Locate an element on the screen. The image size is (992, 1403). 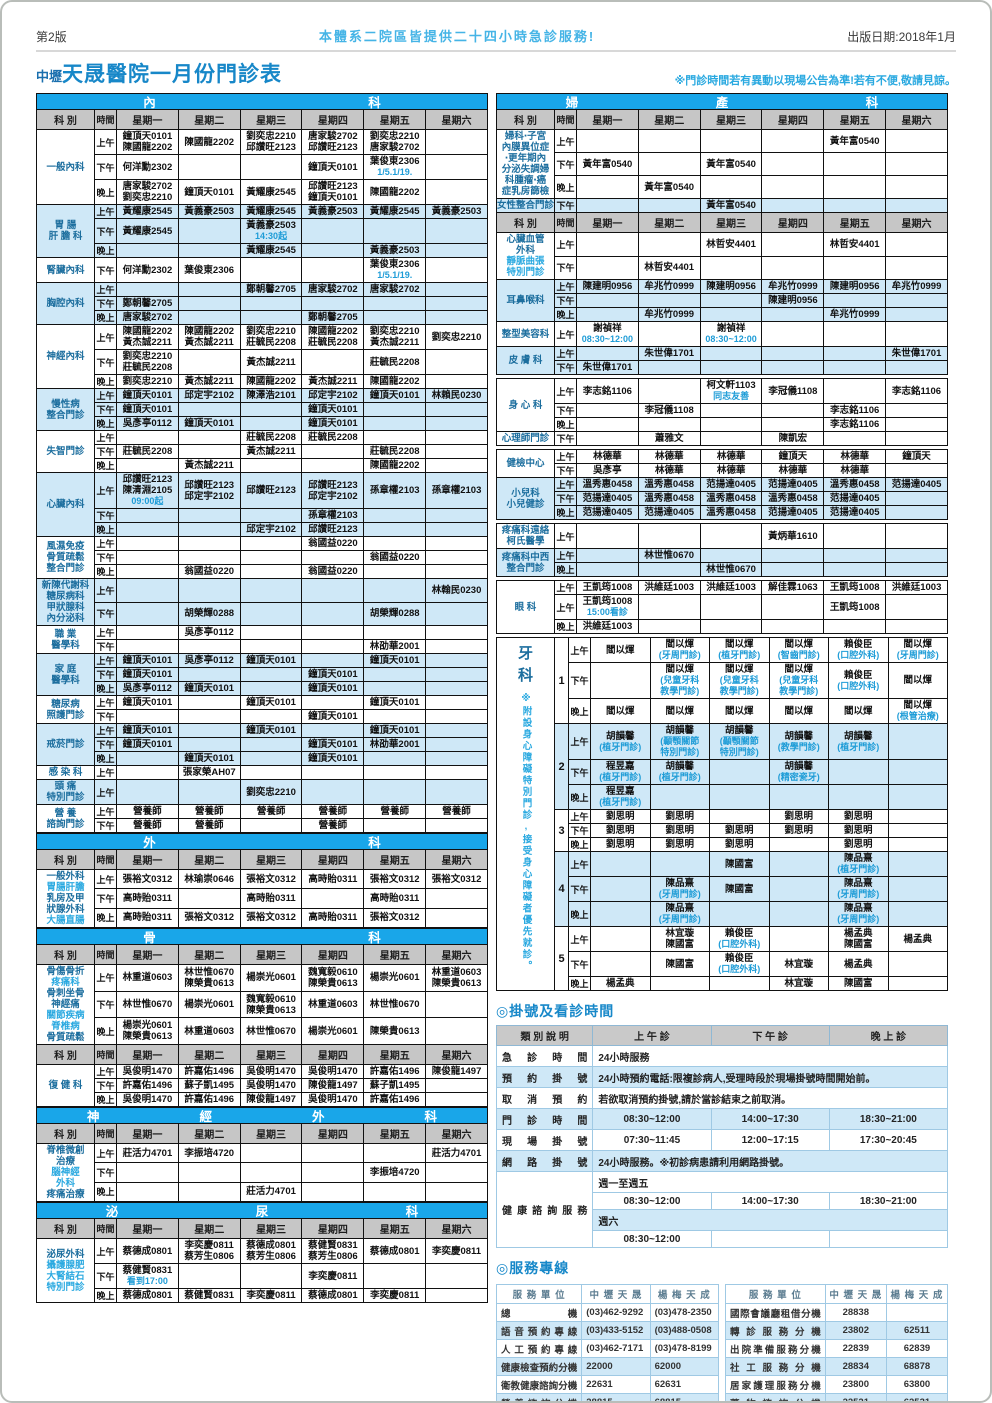
text-line: 吳俊明1470 is located at coordinates (147, 1071).